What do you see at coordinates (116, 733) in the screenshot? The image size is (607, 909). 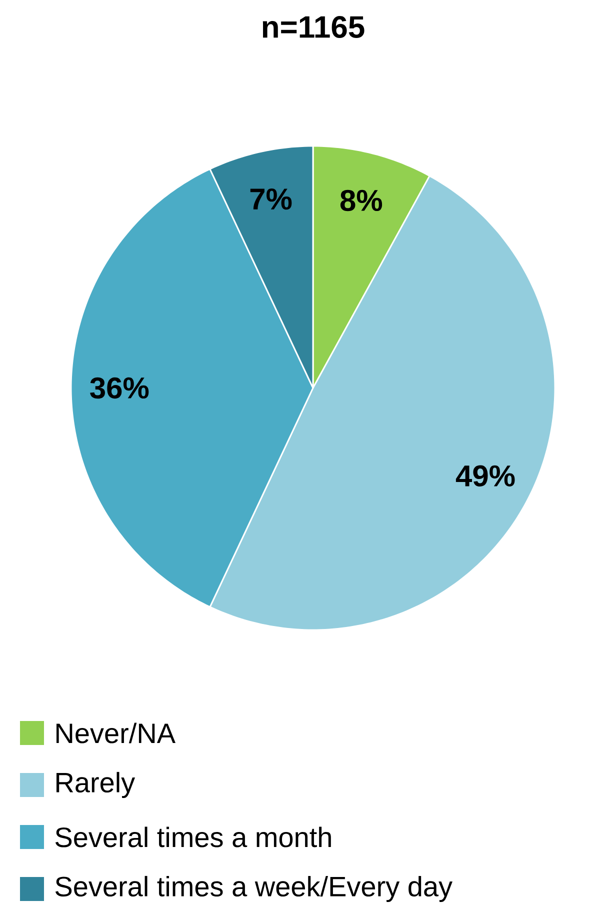 I see `legend-label: Never/NA` at bounding box center [116, 733].